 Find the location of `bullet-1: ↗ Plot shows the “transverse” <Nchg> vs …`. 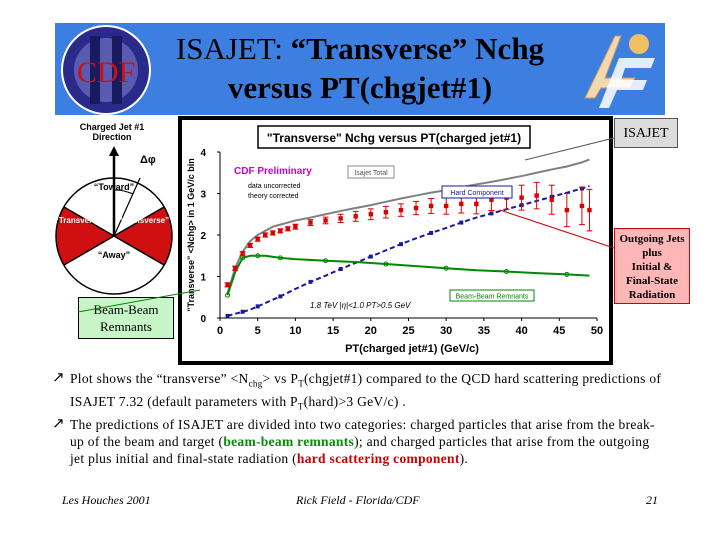

bullet-1: ↗ Plot shows the “transverse” <Nchg> vs … is located at coordinates (357, 391).